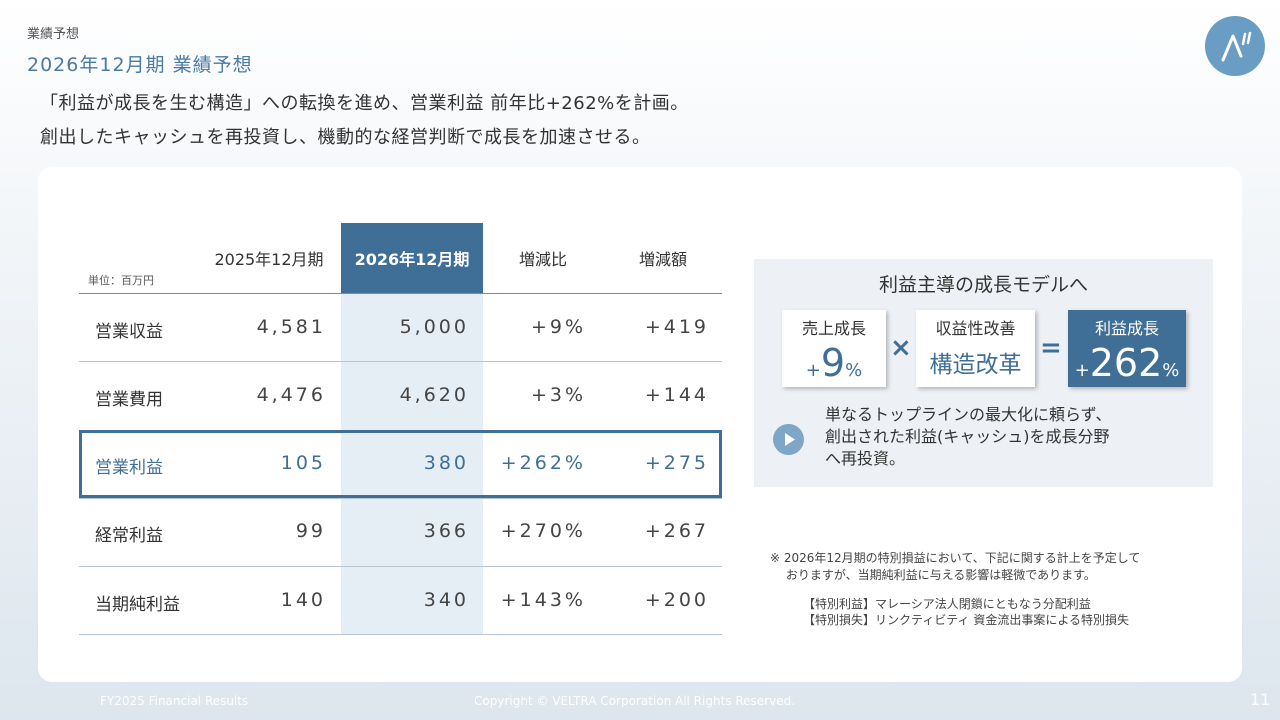  Describe the element at coordinates (446, 463) in the screenshot. I see `cell-2026: 380` at that location.